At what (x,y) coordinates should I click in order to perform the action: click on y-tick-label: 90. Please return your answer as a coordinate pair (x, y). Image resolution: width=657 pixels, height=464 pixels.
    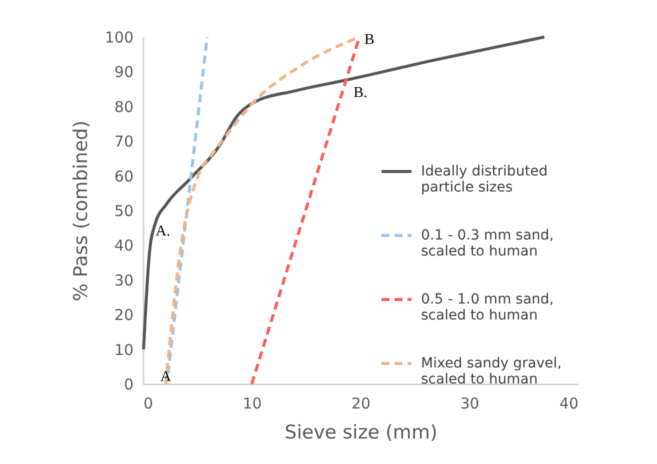
    Looking at the image, I should click on (124, 72).